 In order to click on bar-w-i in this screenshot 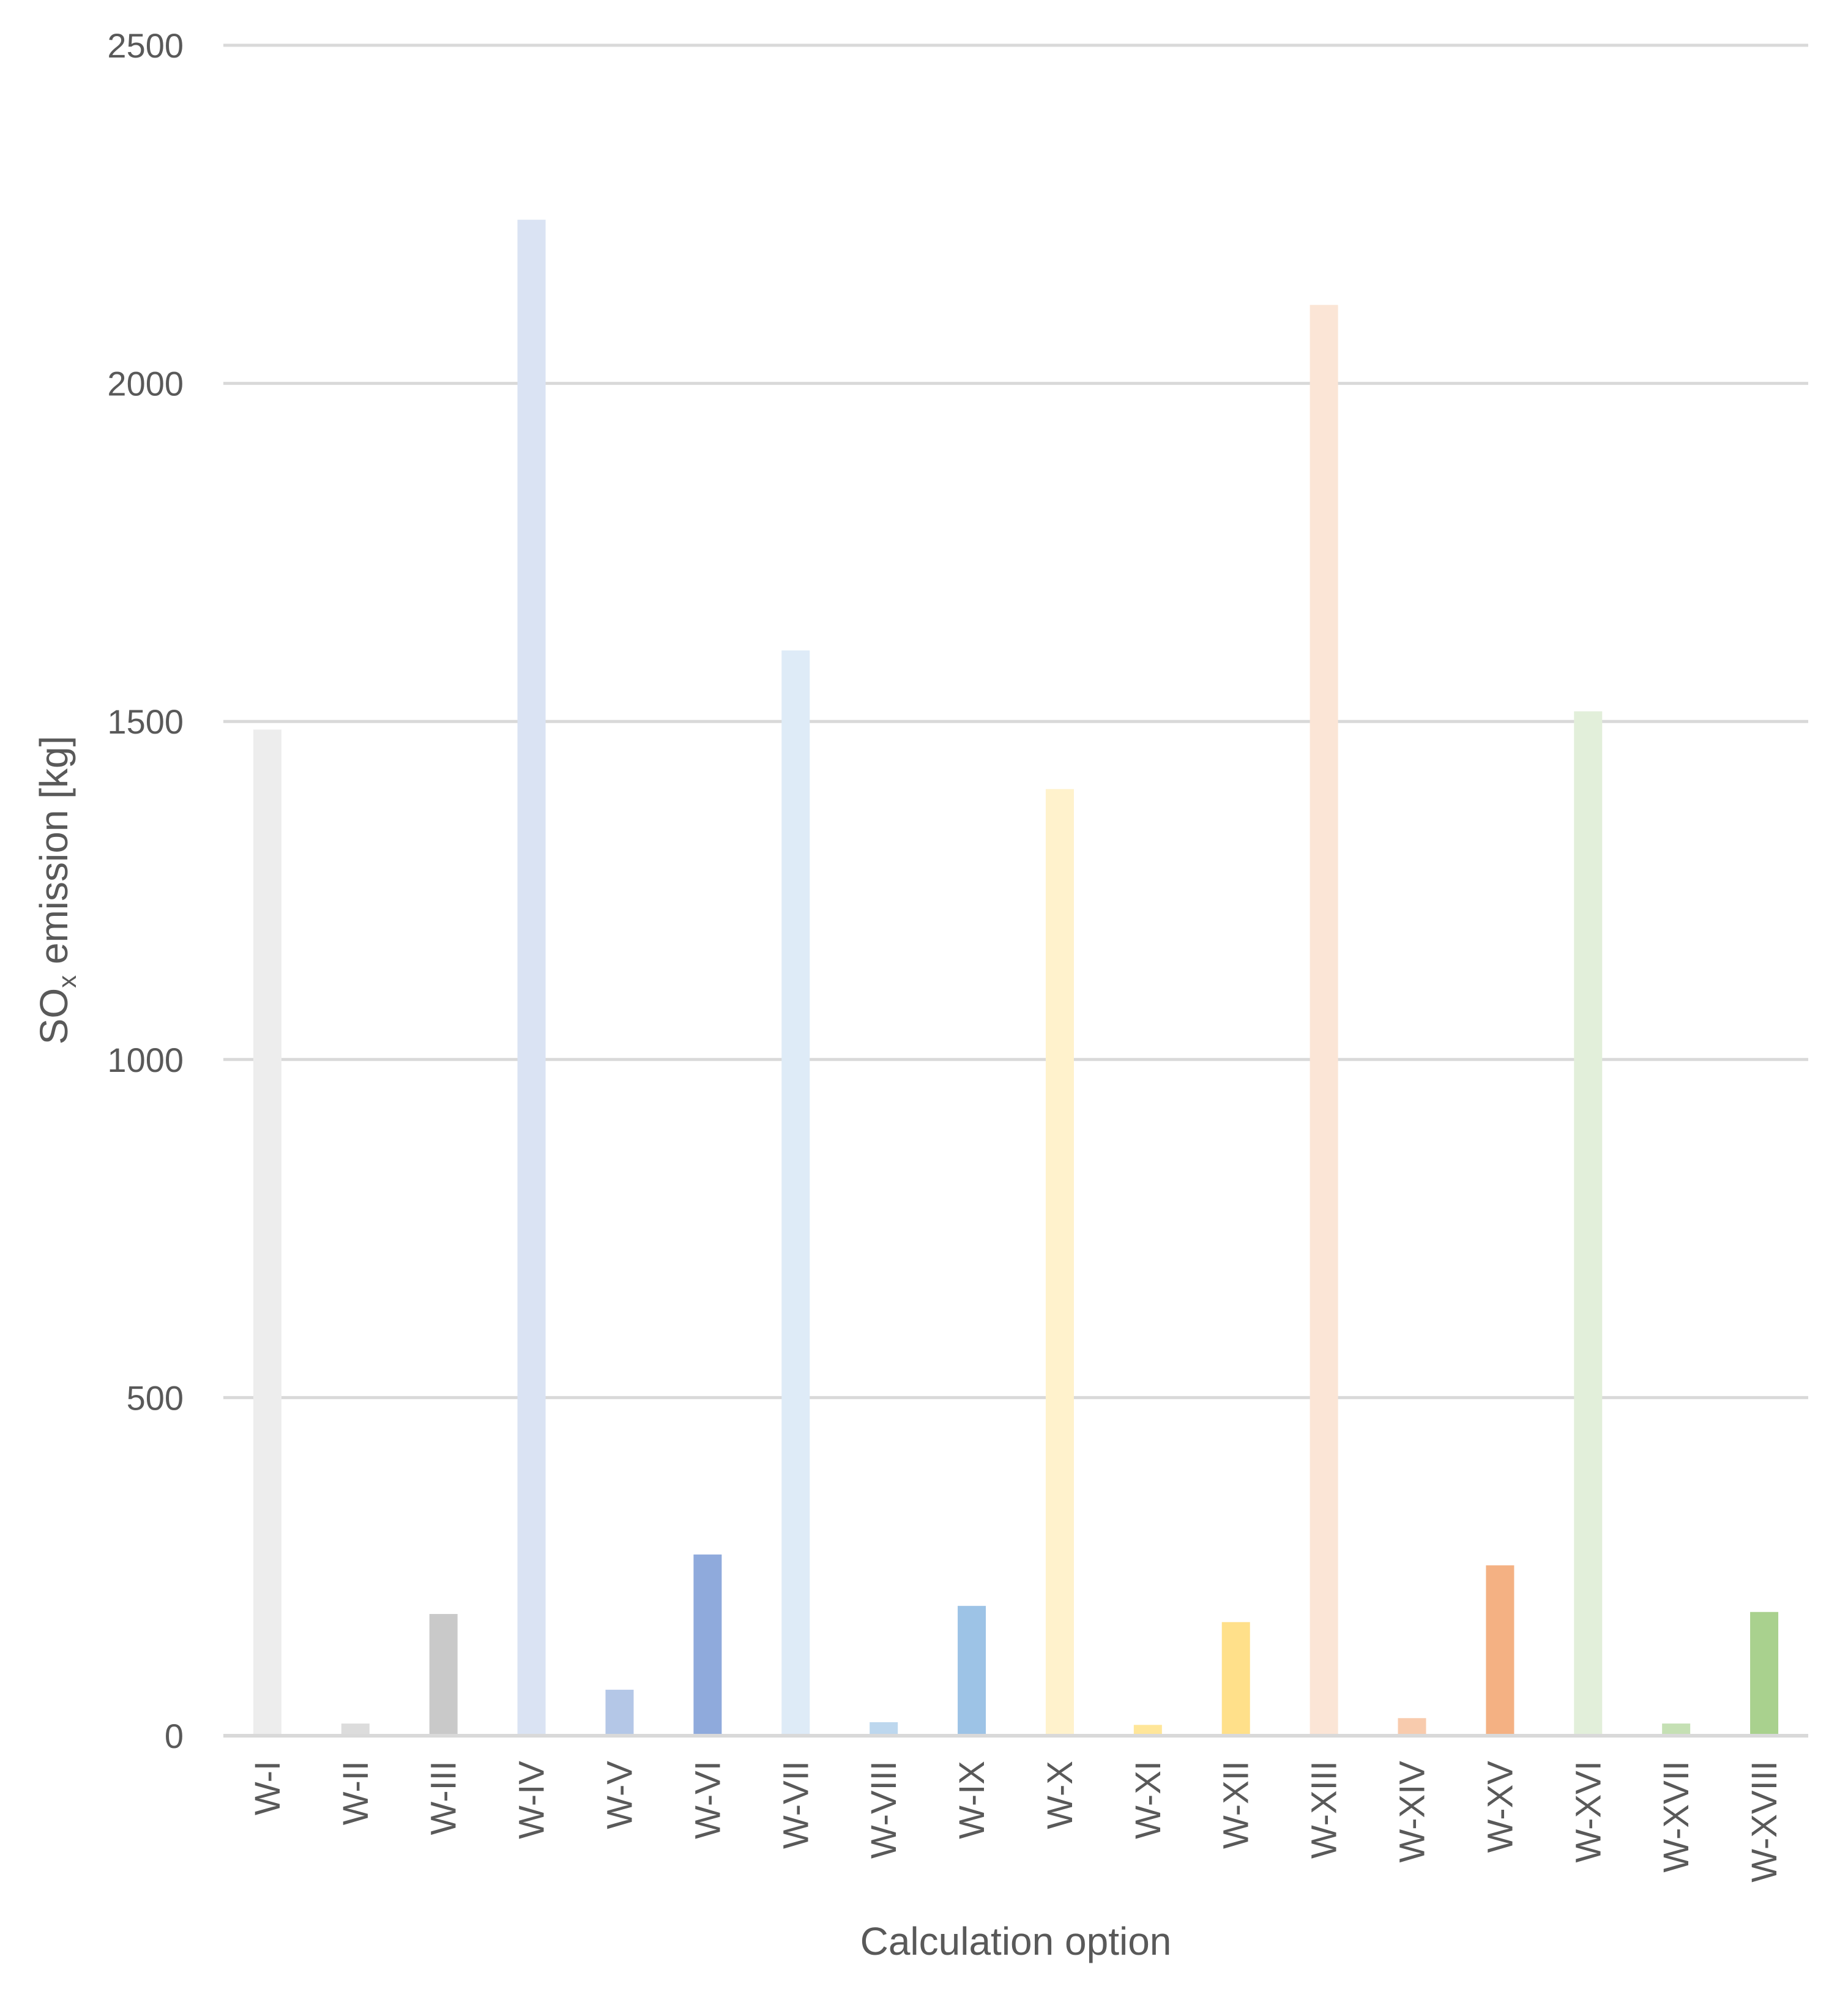, I will do `click(267, 1232)`.